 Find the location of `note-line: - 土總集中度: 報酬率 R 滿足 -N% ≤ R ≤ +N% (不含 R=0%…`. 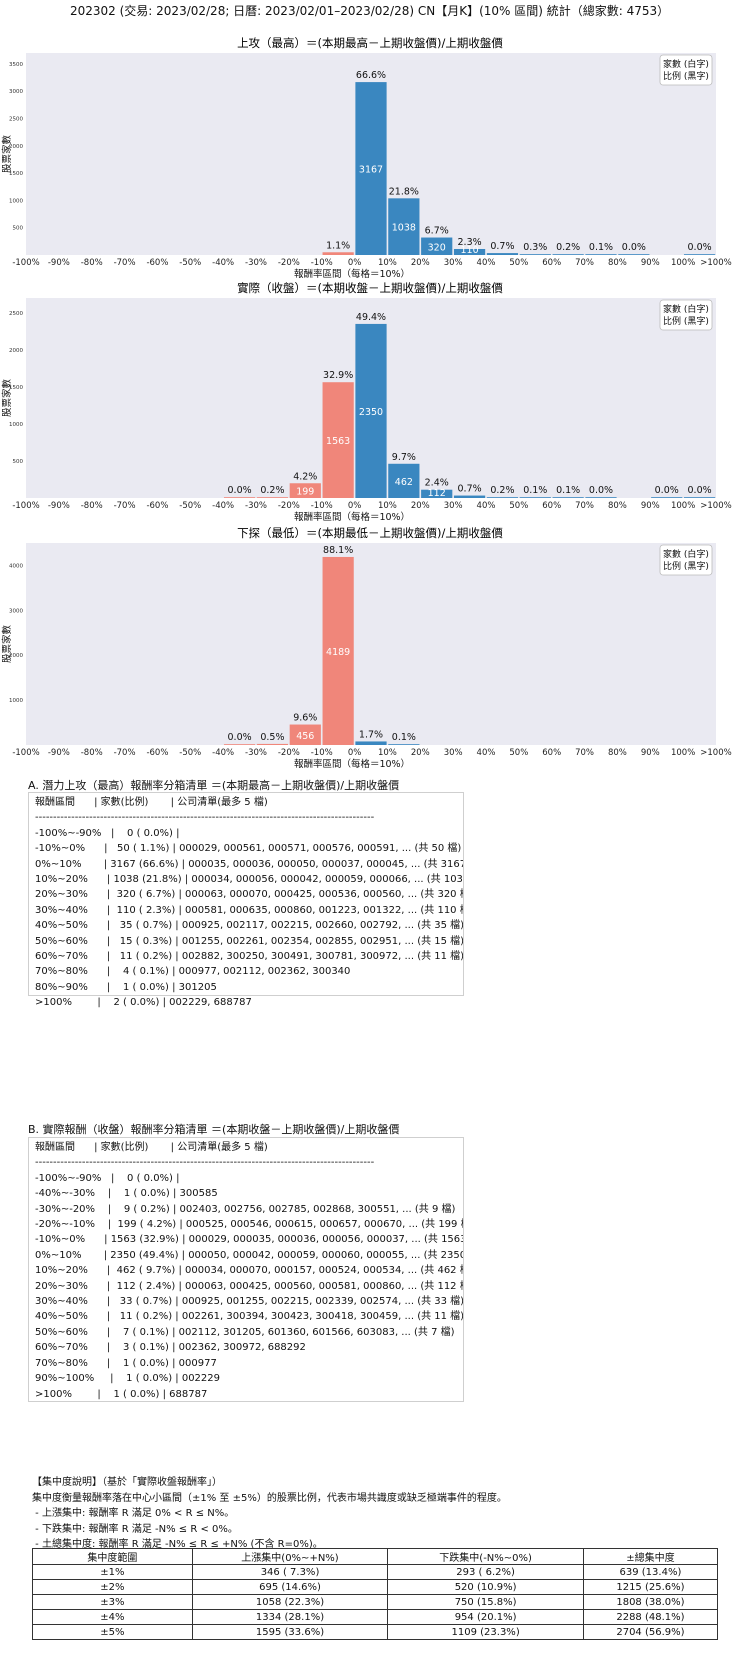

note-line: - 土總集中度: 報酬率 R 滿足 -N% ≤ R ≤ +N% (不含 R=0%… is located at coordinates (177, 1544).